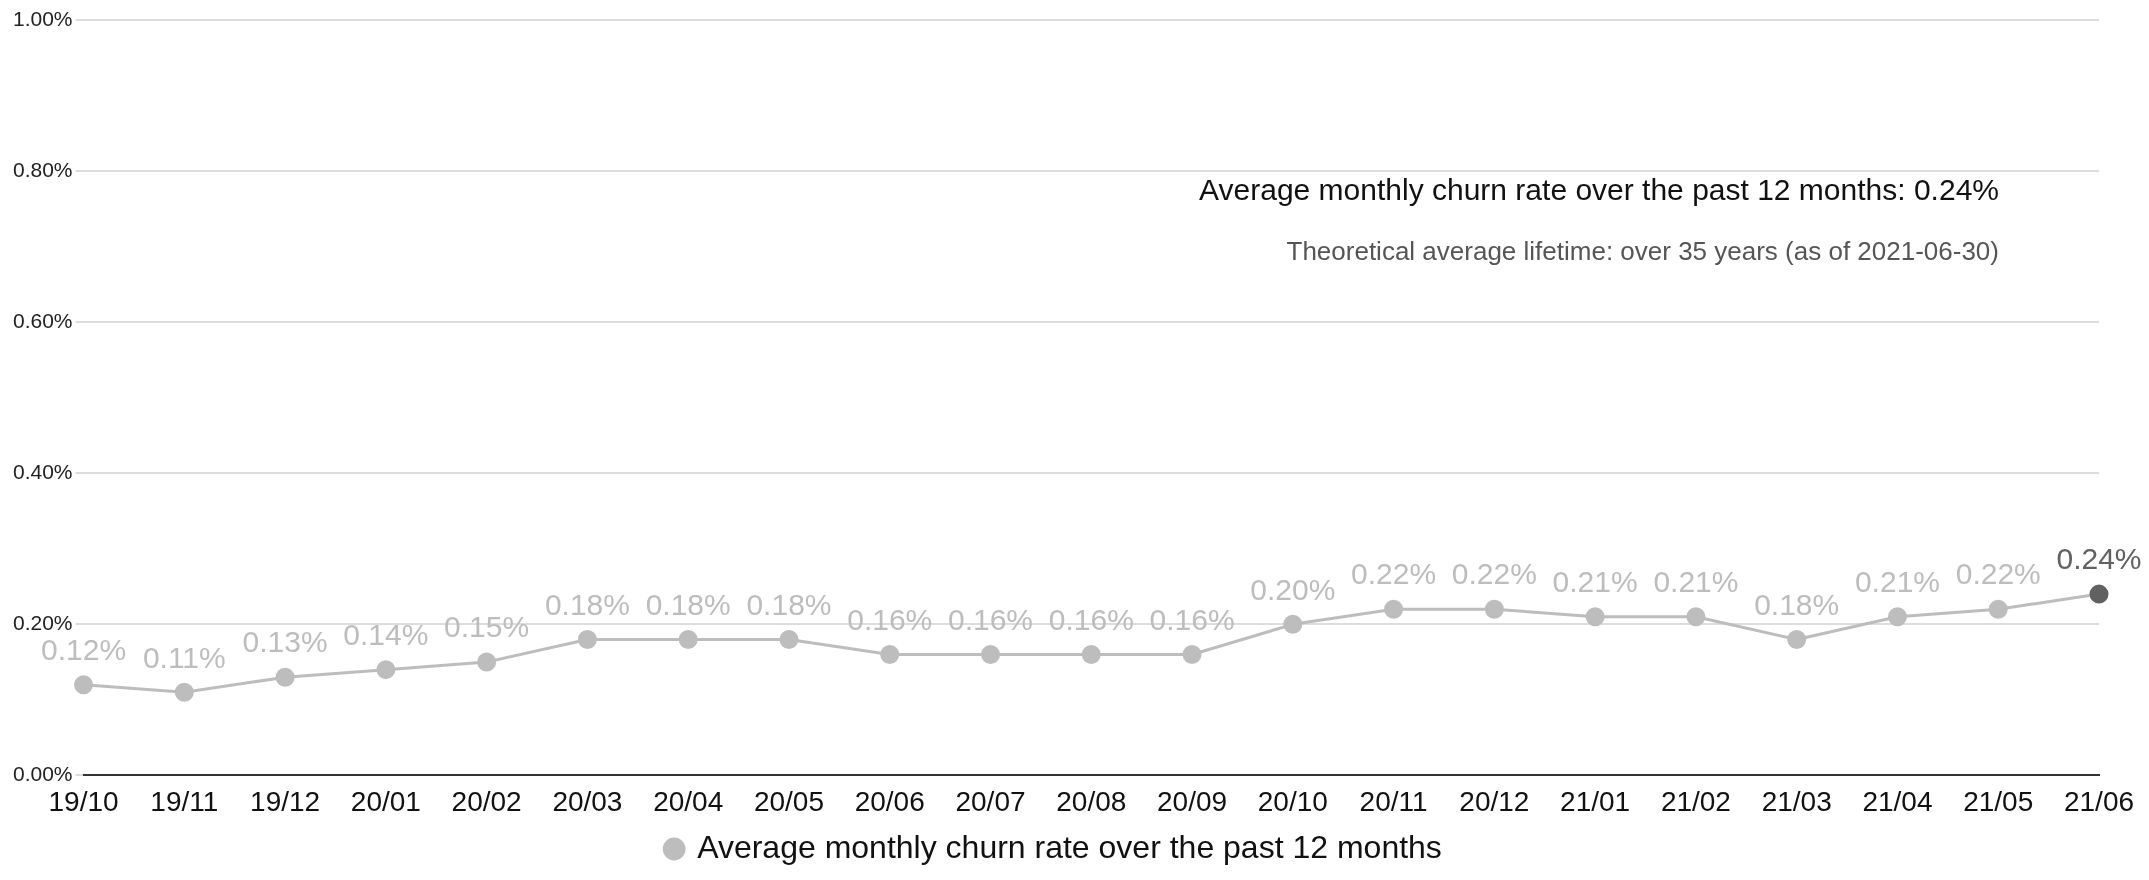 The height and width of the screenshot is (880, 2149). What do you see at coordinates (1192, 801) in the screenshot?
I see `x-tick-label: 20/09` at bounding box center [1192, 801].